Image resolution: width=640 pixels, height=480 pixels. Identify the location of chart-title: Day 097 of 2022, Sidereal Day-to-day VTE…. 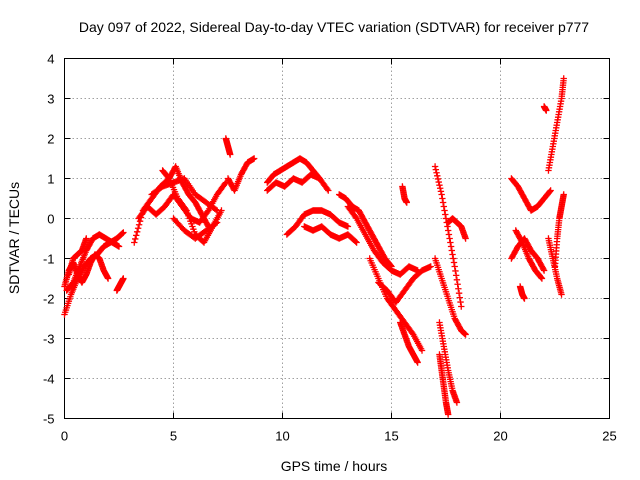
(334, 27).